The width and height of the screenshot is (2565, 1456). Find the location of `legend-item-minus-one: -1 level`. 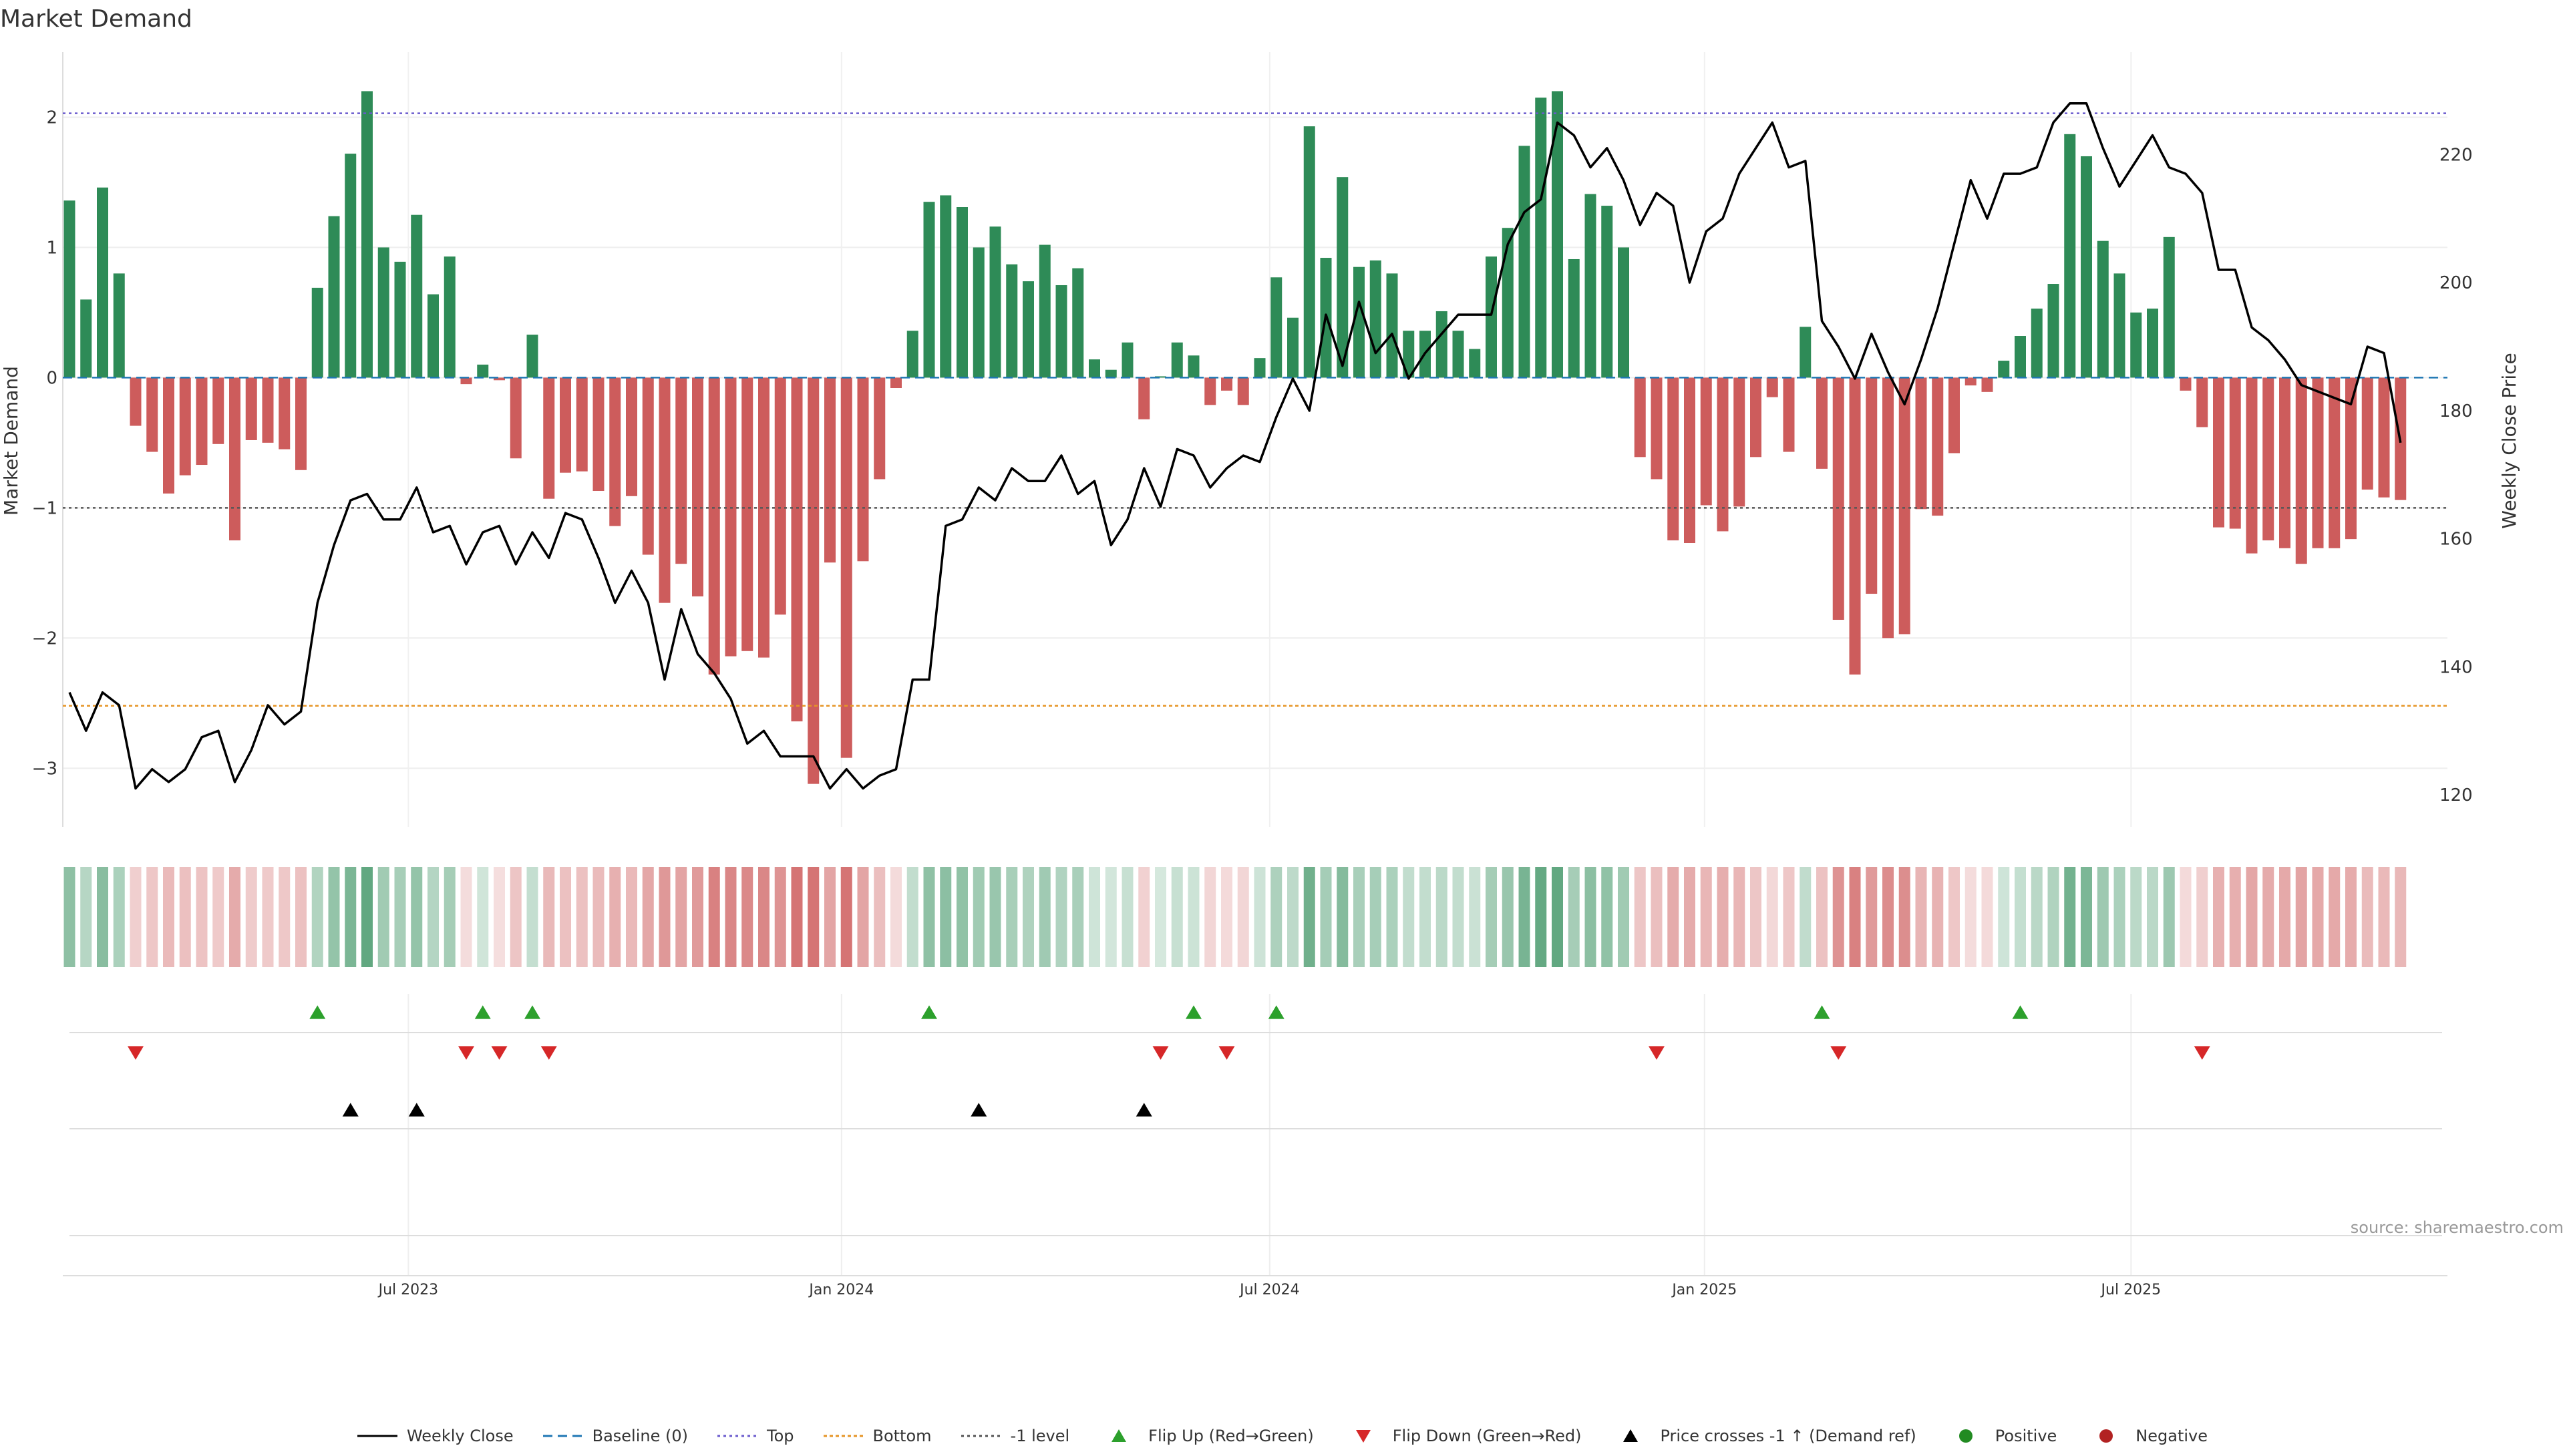

legend-item-minus-one: -1 level is located at coordinates (1015, 1436).